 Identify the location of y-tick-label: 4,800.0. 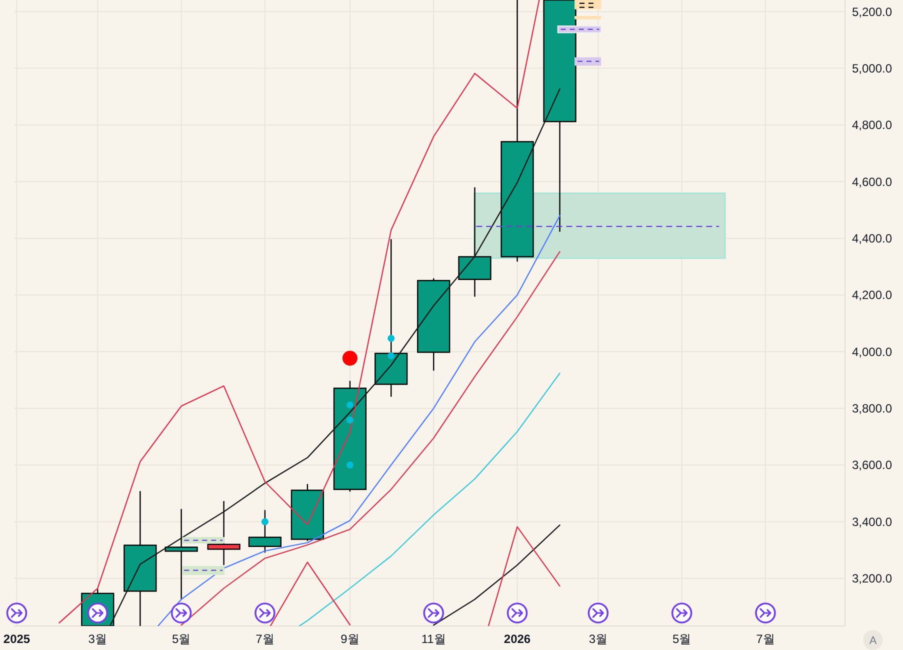
(872, 125).